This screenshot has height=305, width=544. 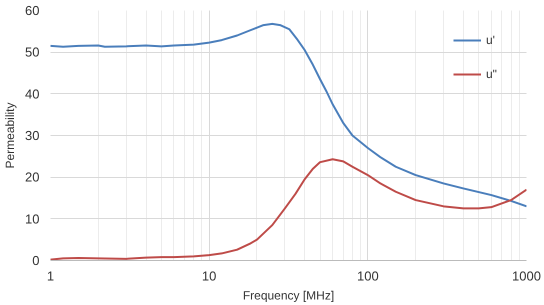 What do you see at coordinates (10, 135) in the screenshot?
I see `y-axis-title: Permeability` at bounding box center [10, 135].